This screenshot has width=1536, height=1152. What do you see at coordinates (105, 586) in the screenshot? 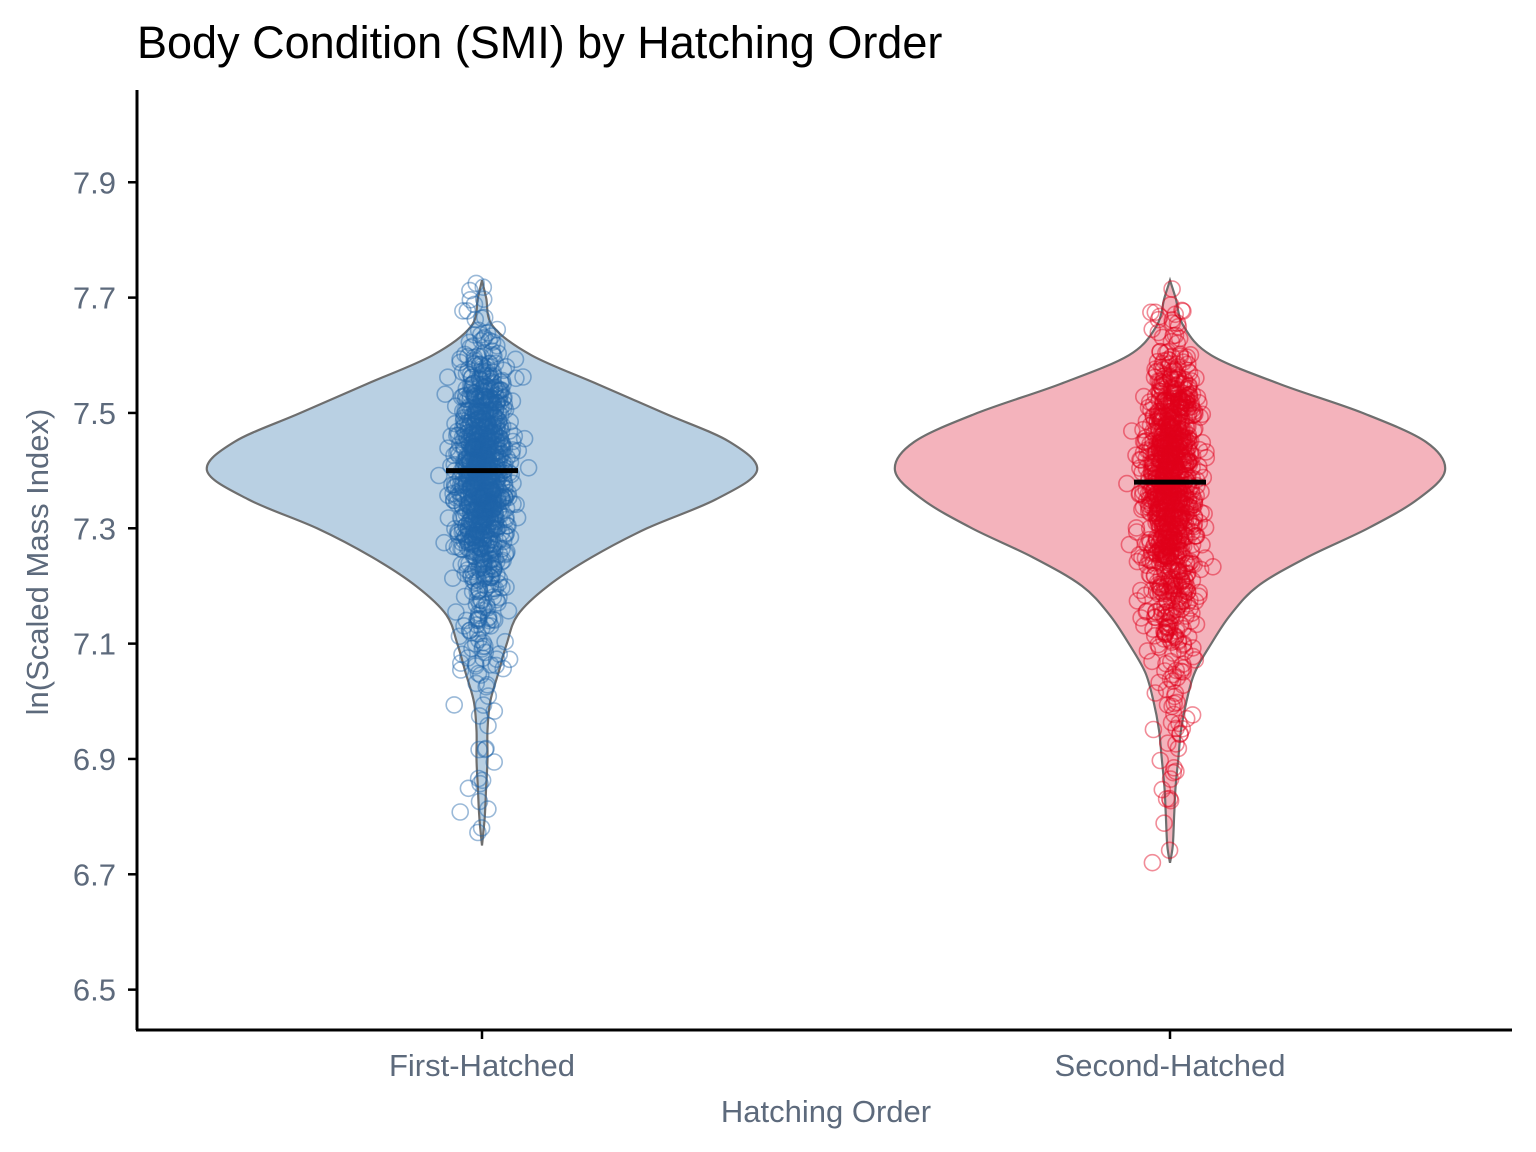
I see `y-axis-ticks: 6.56.76.97.17.37.57.77.9` at bounding box center [105, 586].